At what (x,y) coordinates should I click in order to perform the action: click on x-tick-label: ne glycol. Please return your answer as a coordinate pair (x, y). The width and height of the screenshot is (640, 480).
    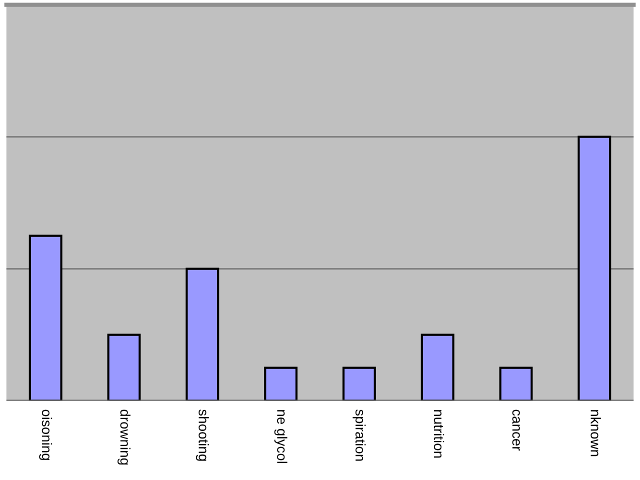
    Looking at the image, I should click on (281, 437).